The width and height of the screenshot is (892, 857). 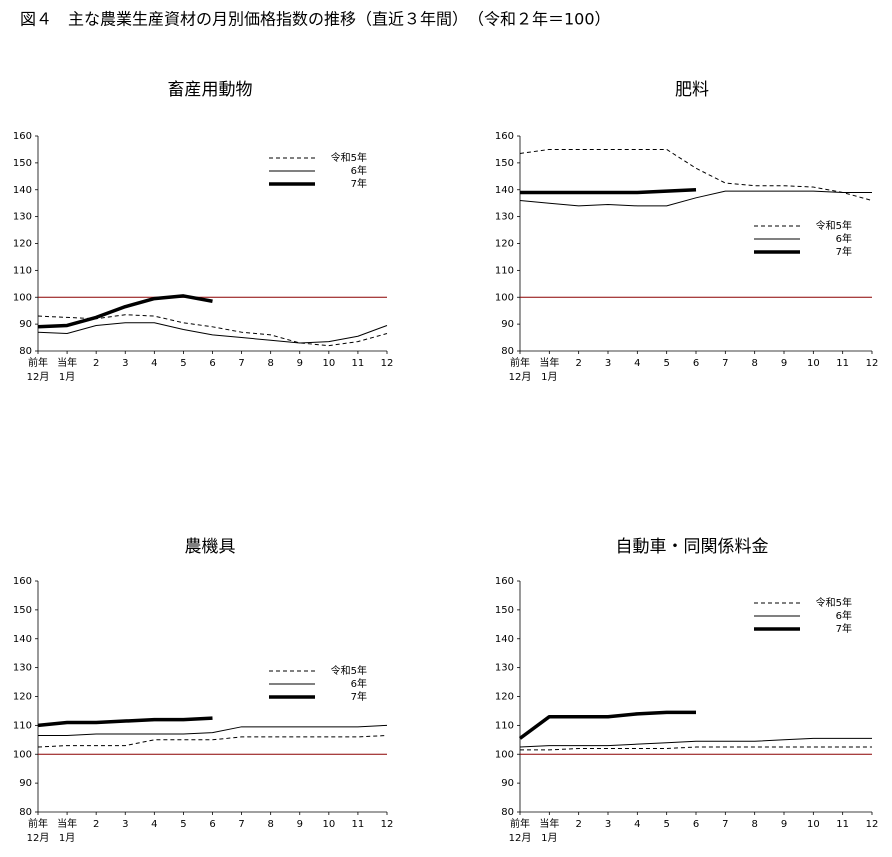 What do you see at coordinates (315, 19) in the screenshot?
I see `figure-title: 図４ 主な農業生産資材の月別価格指数の推移（直近３年間） （令和２年＝100）` at bounding box center [315, 19].